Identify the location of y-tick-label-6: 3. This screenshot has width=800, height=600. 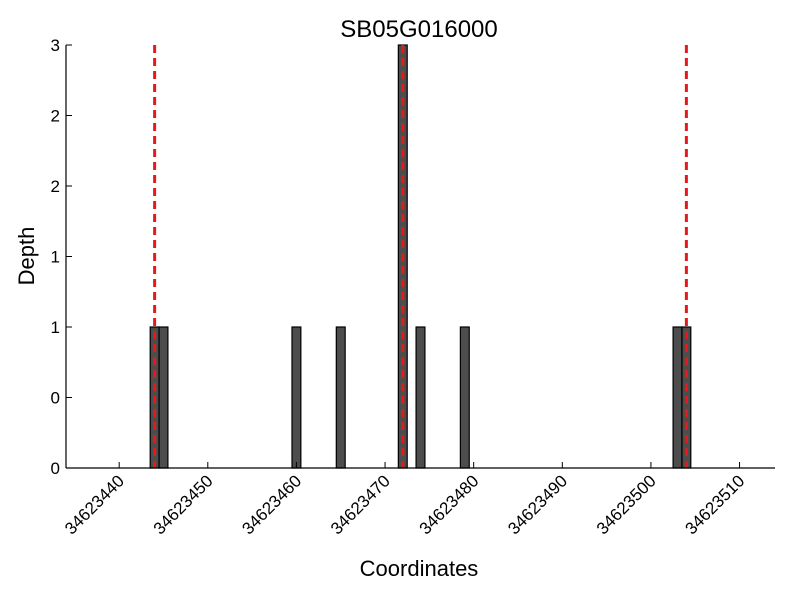
(55, 45).